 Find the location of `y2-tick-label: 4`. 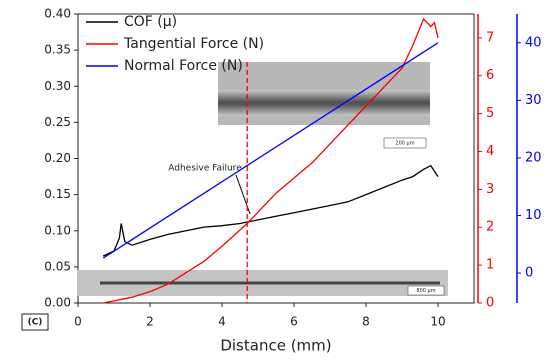

y2-tick-label: 4 is located at coordinates (490, 151).